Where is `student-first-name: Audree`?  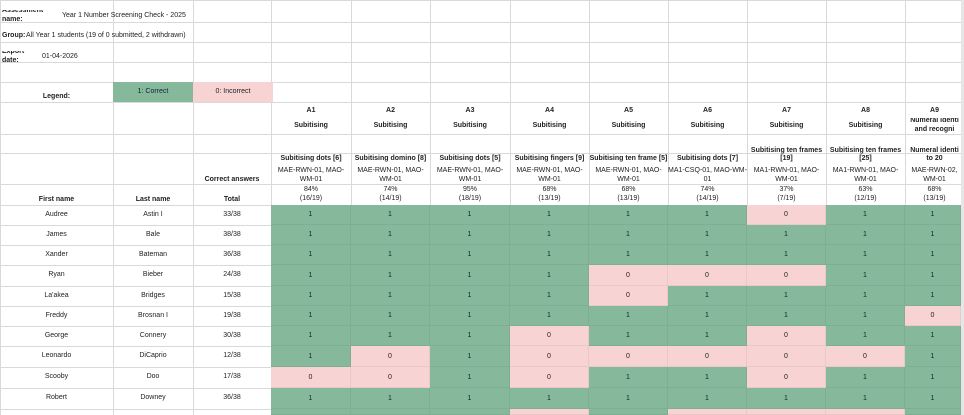 student-first-name: Audree is located at coordinates (56, 214).